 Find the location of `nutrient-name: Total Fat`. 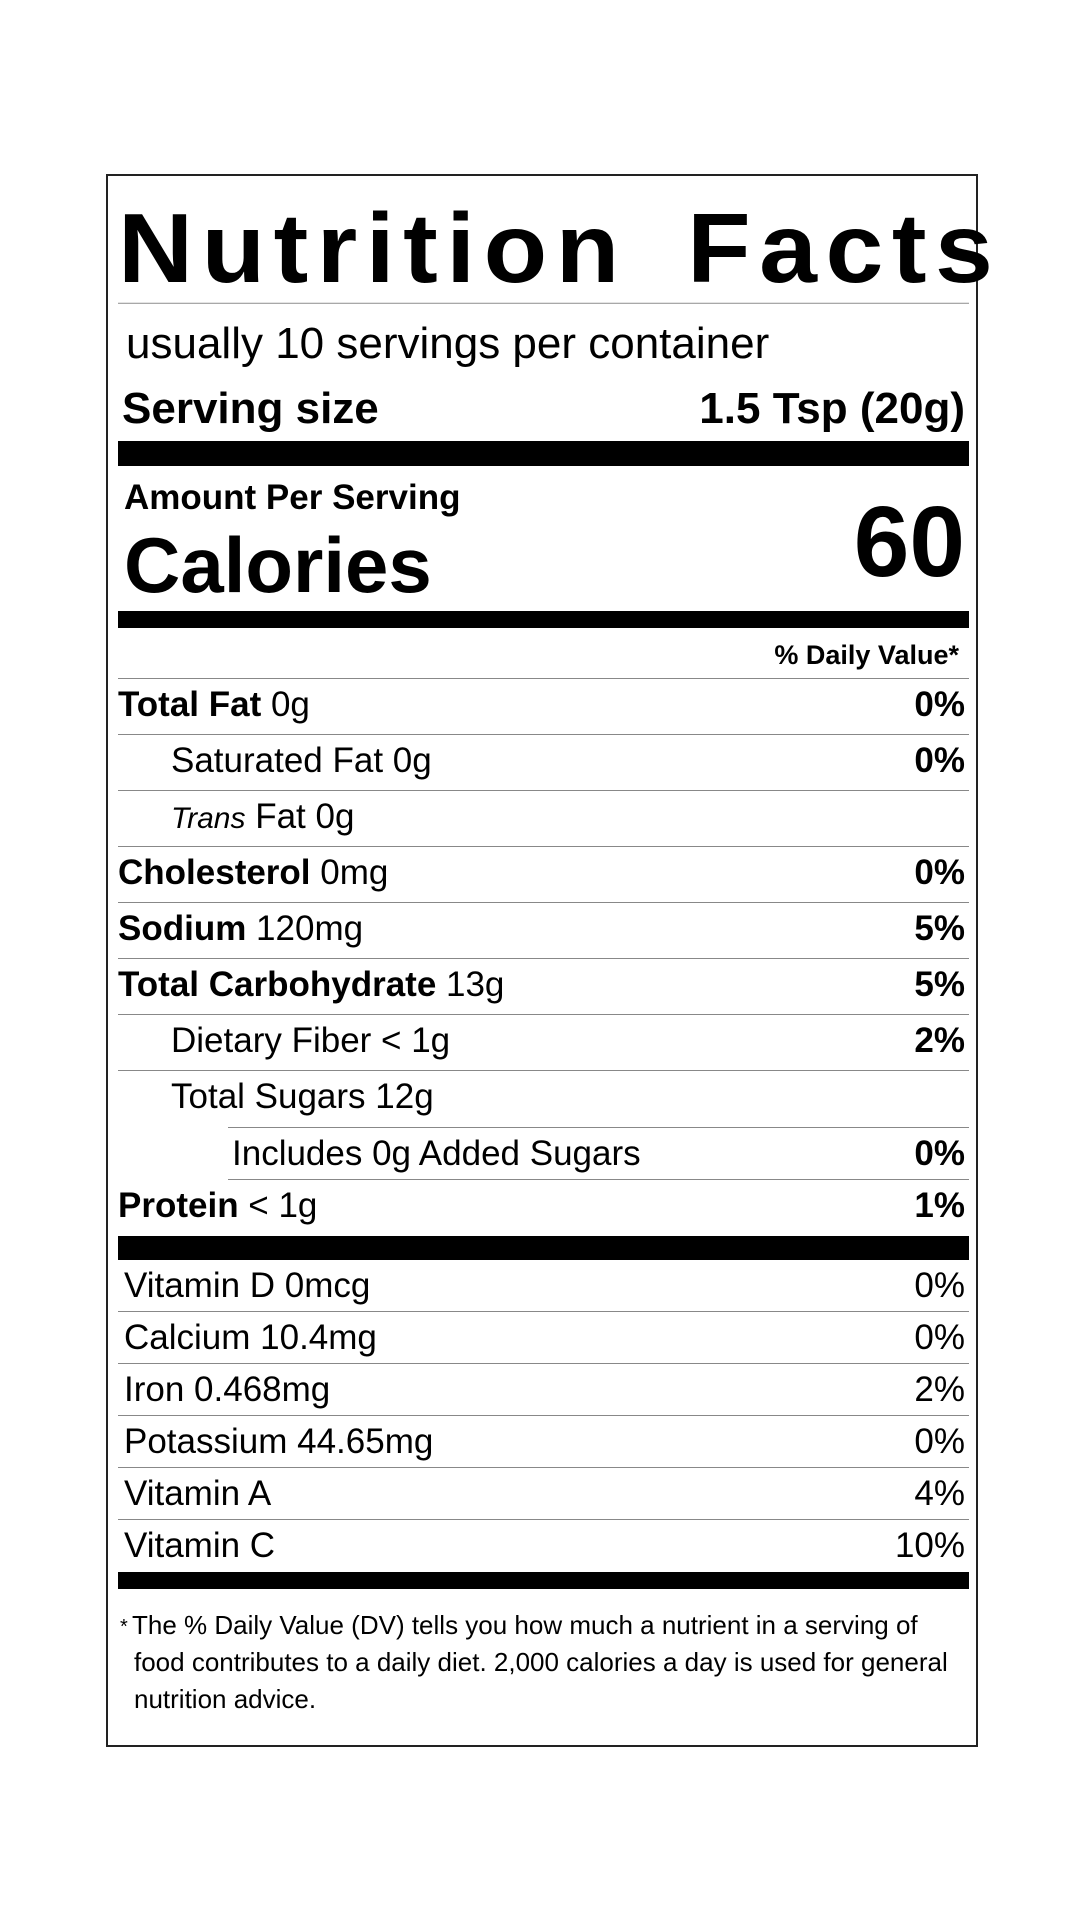

nutrient-name: Total Fat is located at coordinates (190, 704).